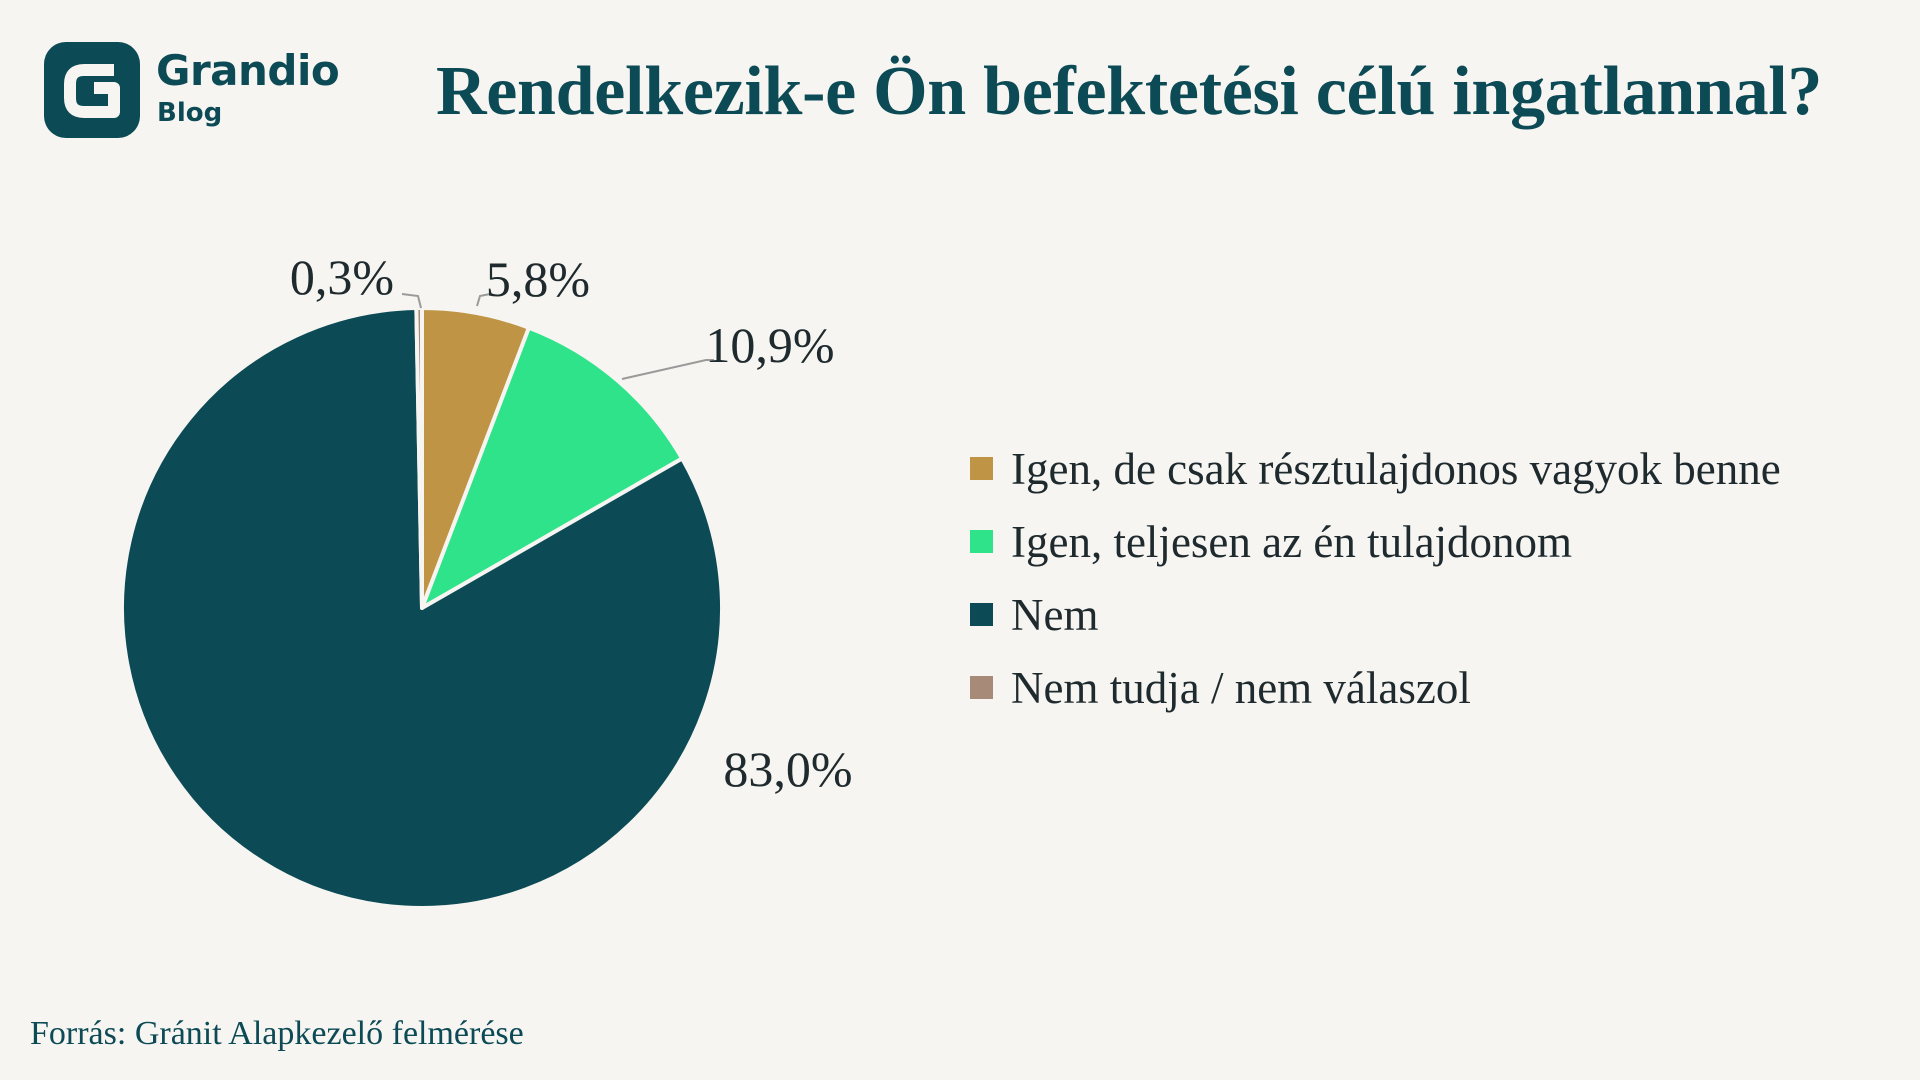 The width and height of the screenshot is (1920, 1080). I want to click on source-note: Forrás: Gránit Alapkezelő felmérése, so click(277, 1033).